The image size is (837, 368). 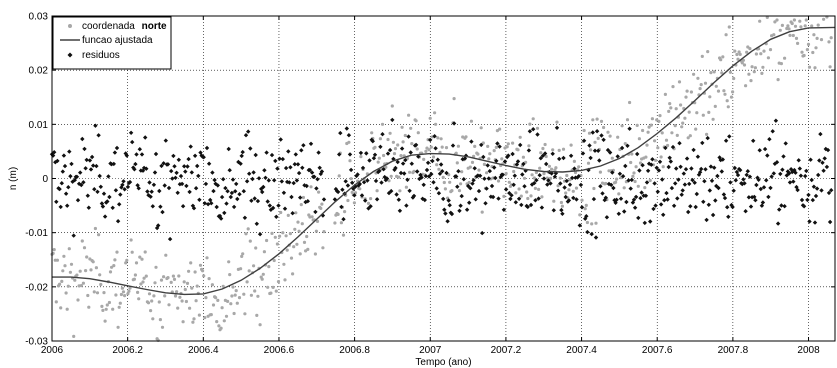 What do you see at coordinates (101, 55) in the screenshot?
I see `legend-resid-label: residuos` at bounding box center [101, 55].